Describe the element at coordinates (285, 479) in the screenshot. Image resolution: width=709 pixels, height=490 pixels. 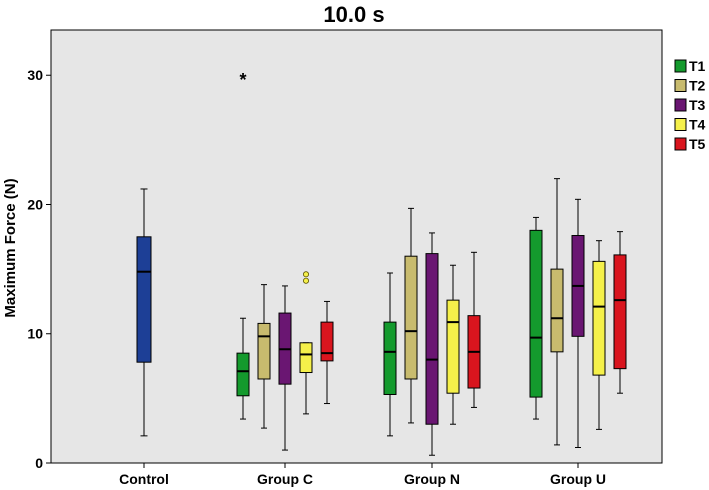
I see `x-tick-label: Group C` at that location.